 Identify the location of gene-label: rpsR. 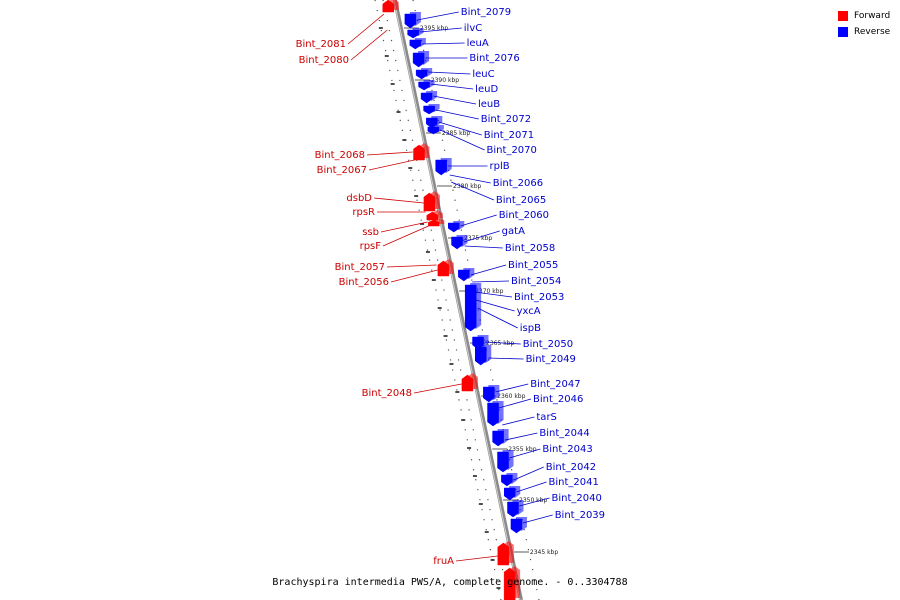
(363, 212).